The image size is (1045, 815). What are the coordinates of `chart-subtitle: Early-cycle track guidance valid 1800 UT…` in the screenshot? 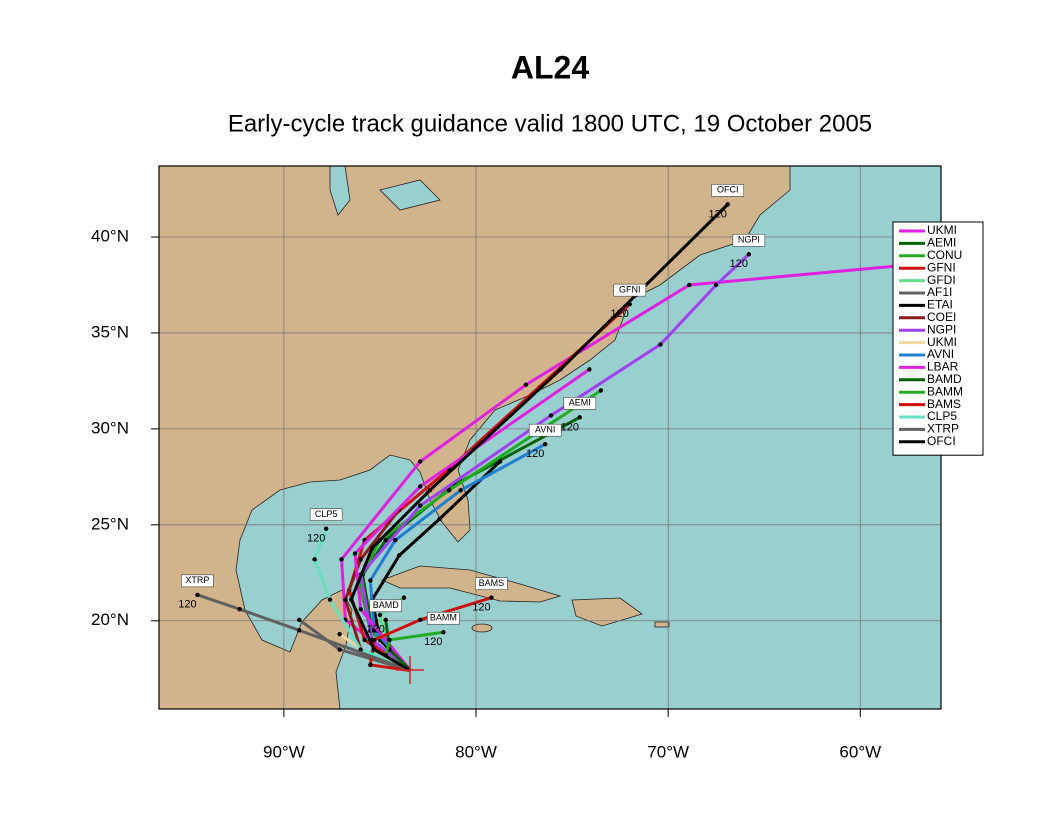 It's located at (550, 123).